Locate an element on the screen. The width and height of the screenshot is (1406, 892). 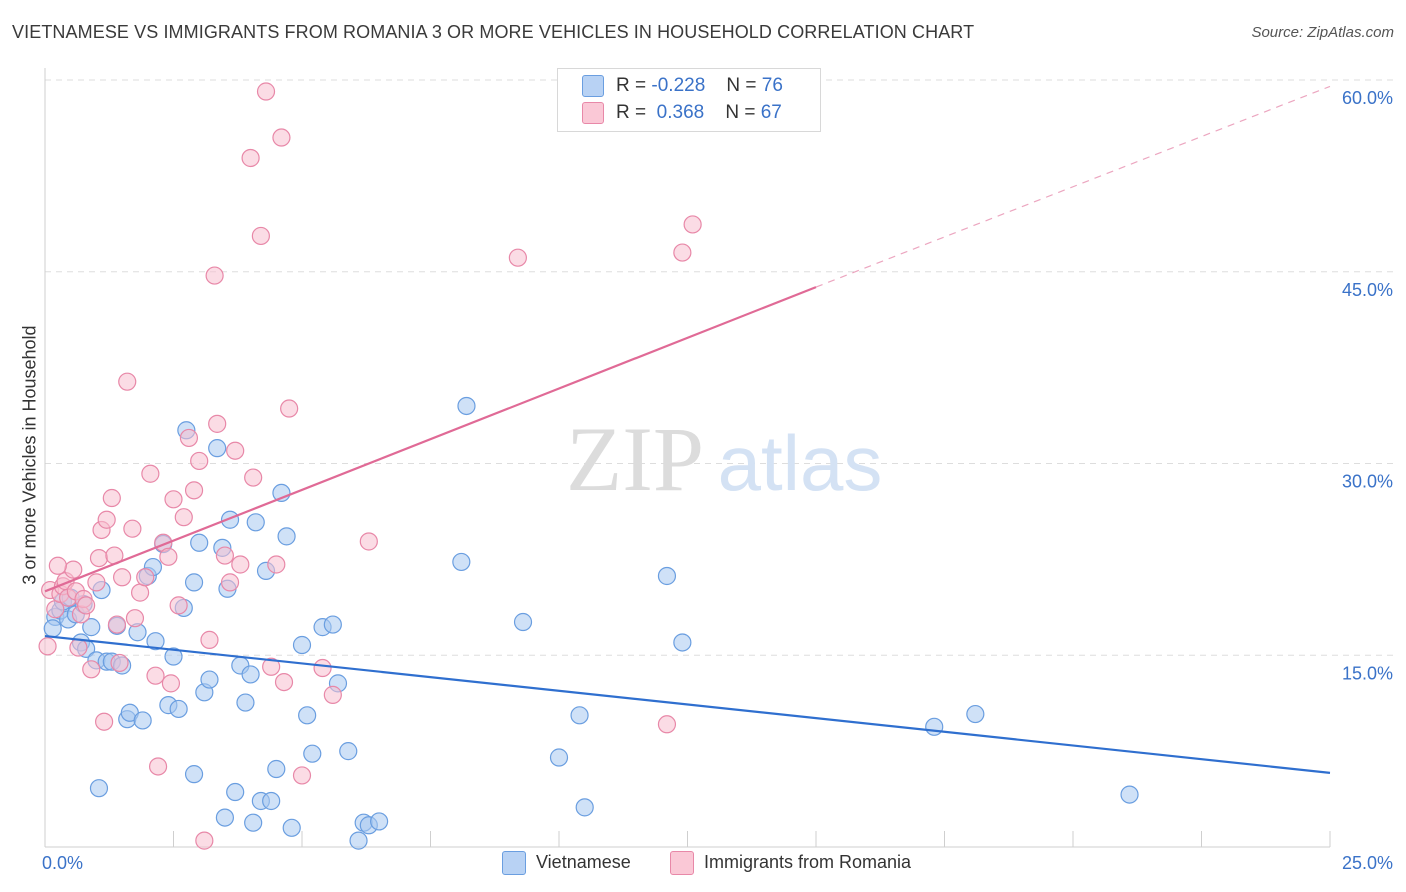
r-value: -0.228 is located at coordinates (678, 86).